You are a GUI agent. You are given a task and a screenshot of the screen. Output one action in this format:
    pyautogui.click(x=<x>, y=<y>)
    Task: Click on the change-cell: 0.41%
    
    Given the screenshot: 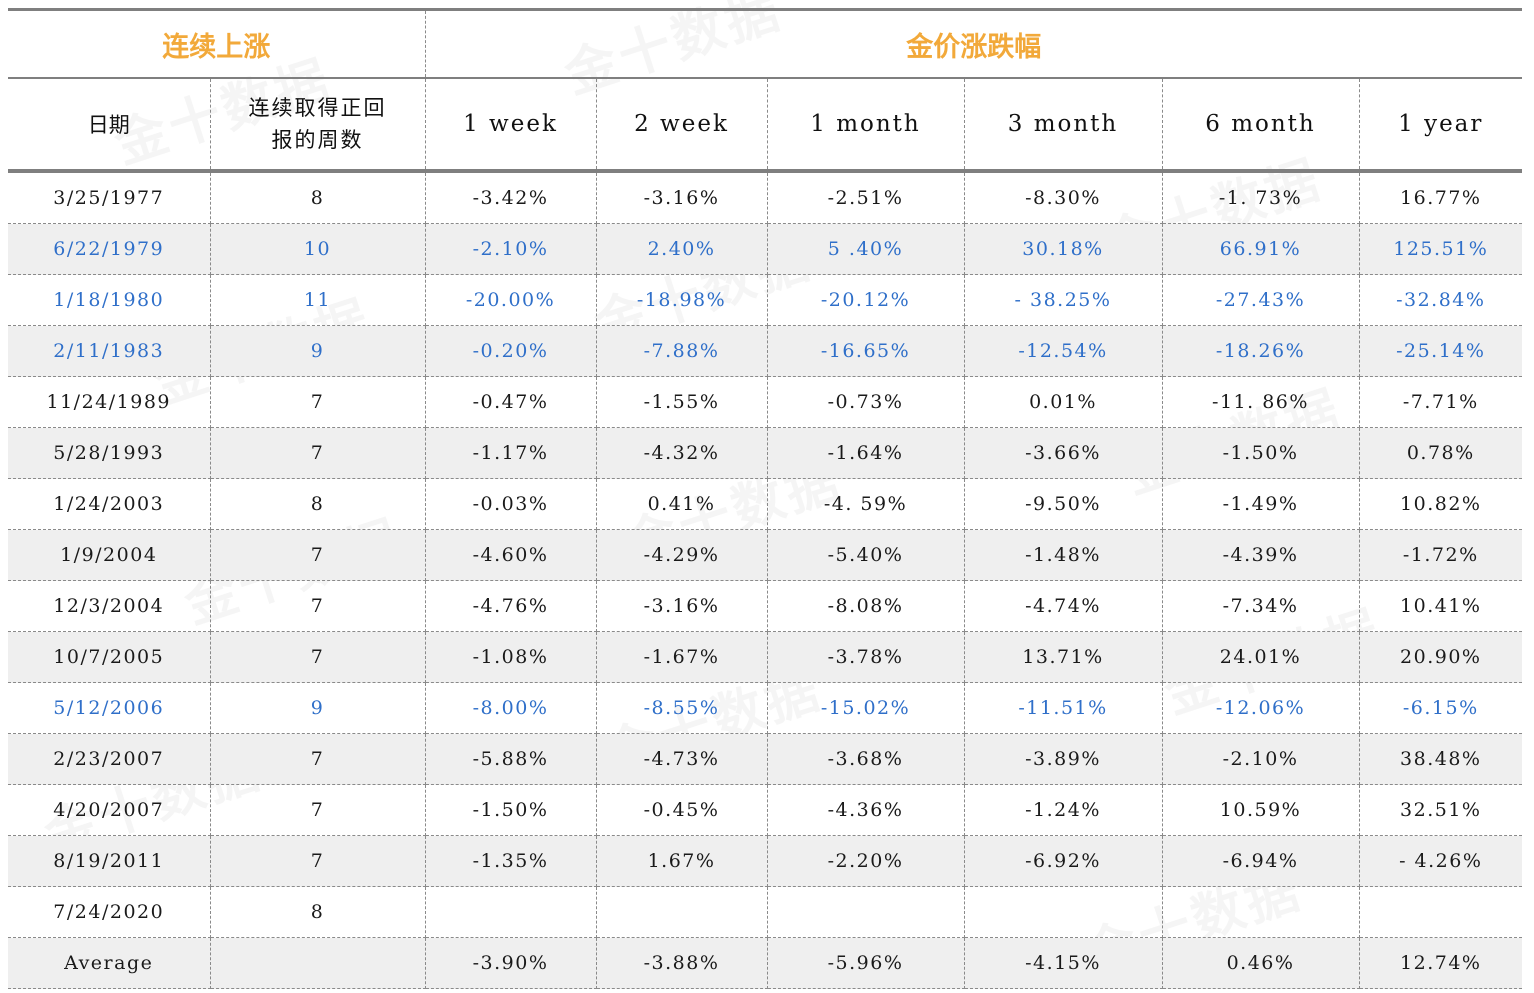 What is the action you would take?
    pyautogui.click(x=682, y=504)
    